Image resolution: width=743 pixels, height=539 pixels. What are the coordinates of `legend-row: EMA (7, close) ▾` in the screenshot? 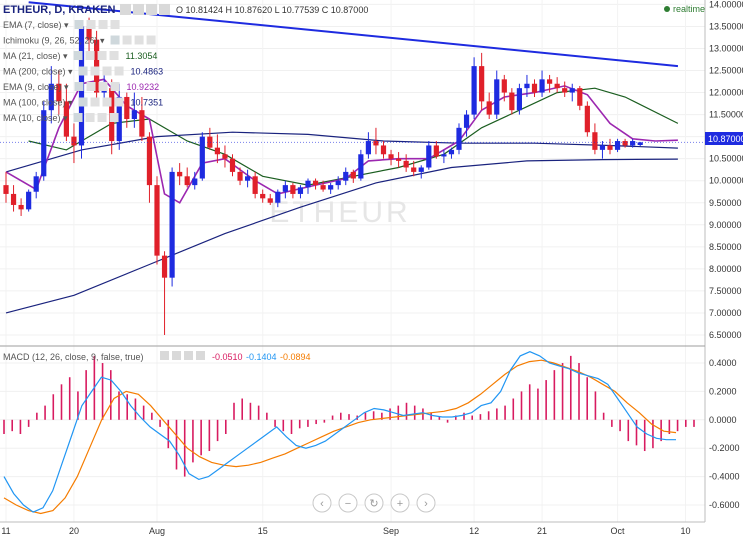 It's located at (61, 25).